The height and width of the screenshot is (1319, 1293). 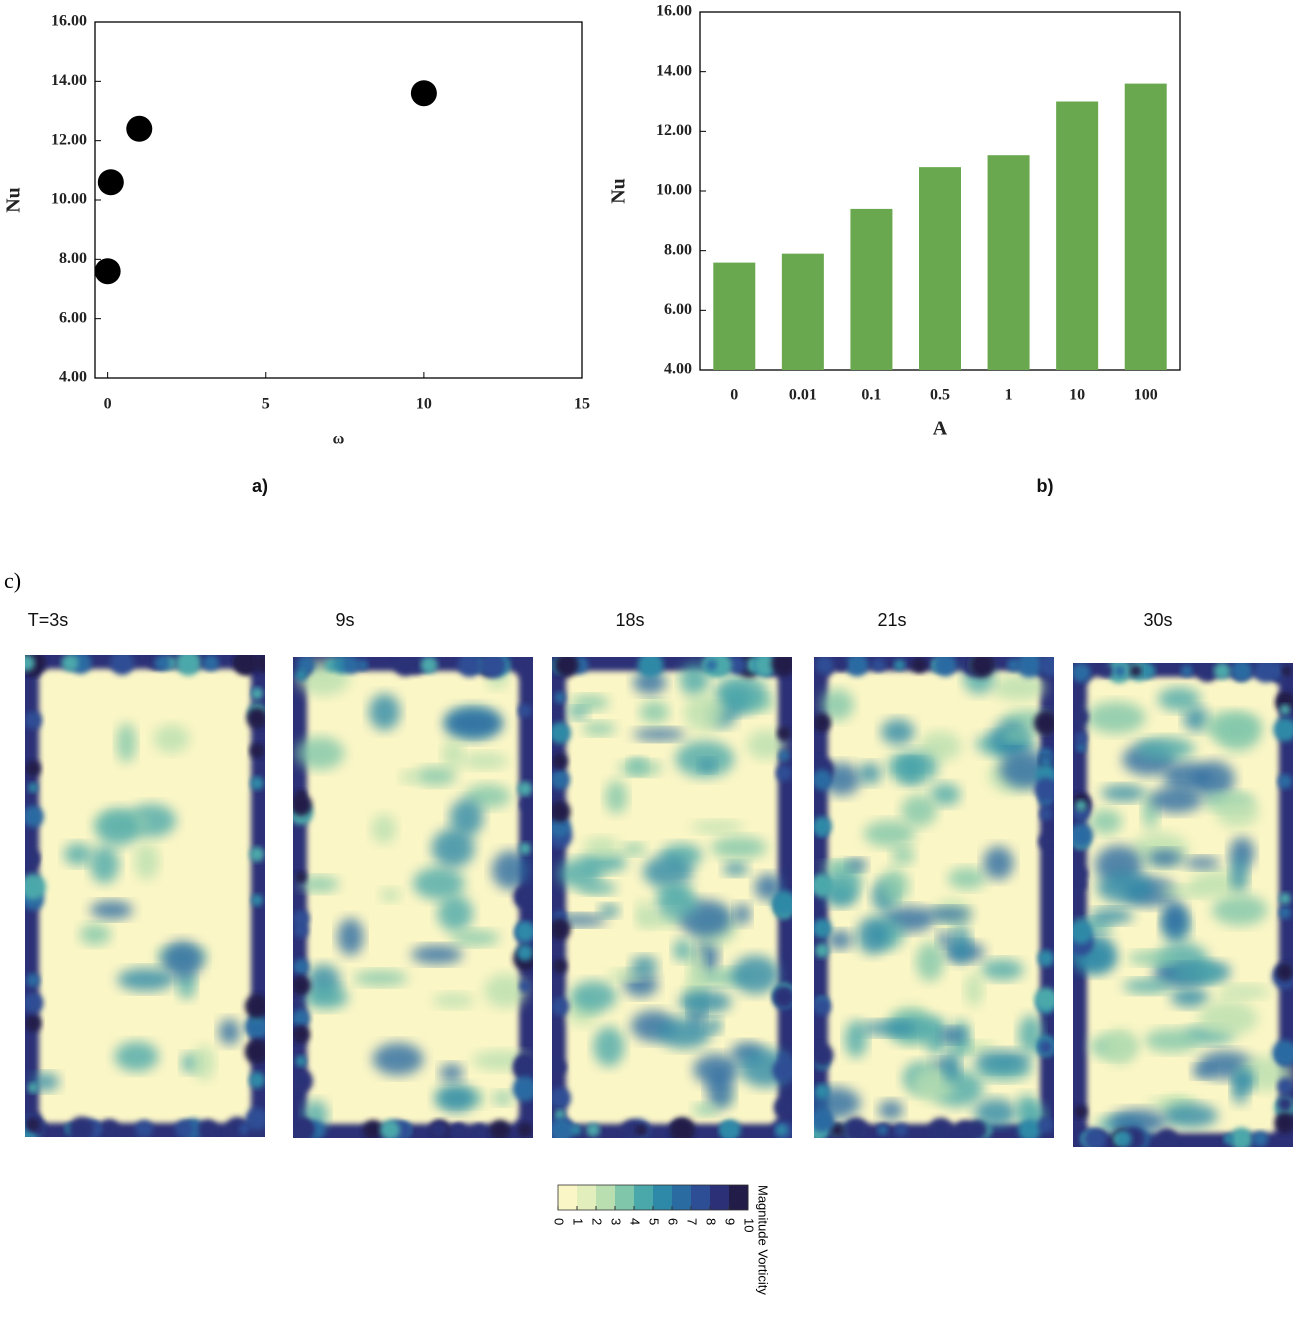 I want to click on colorbar-tick-label: 8, so click(x=711, y=1221).